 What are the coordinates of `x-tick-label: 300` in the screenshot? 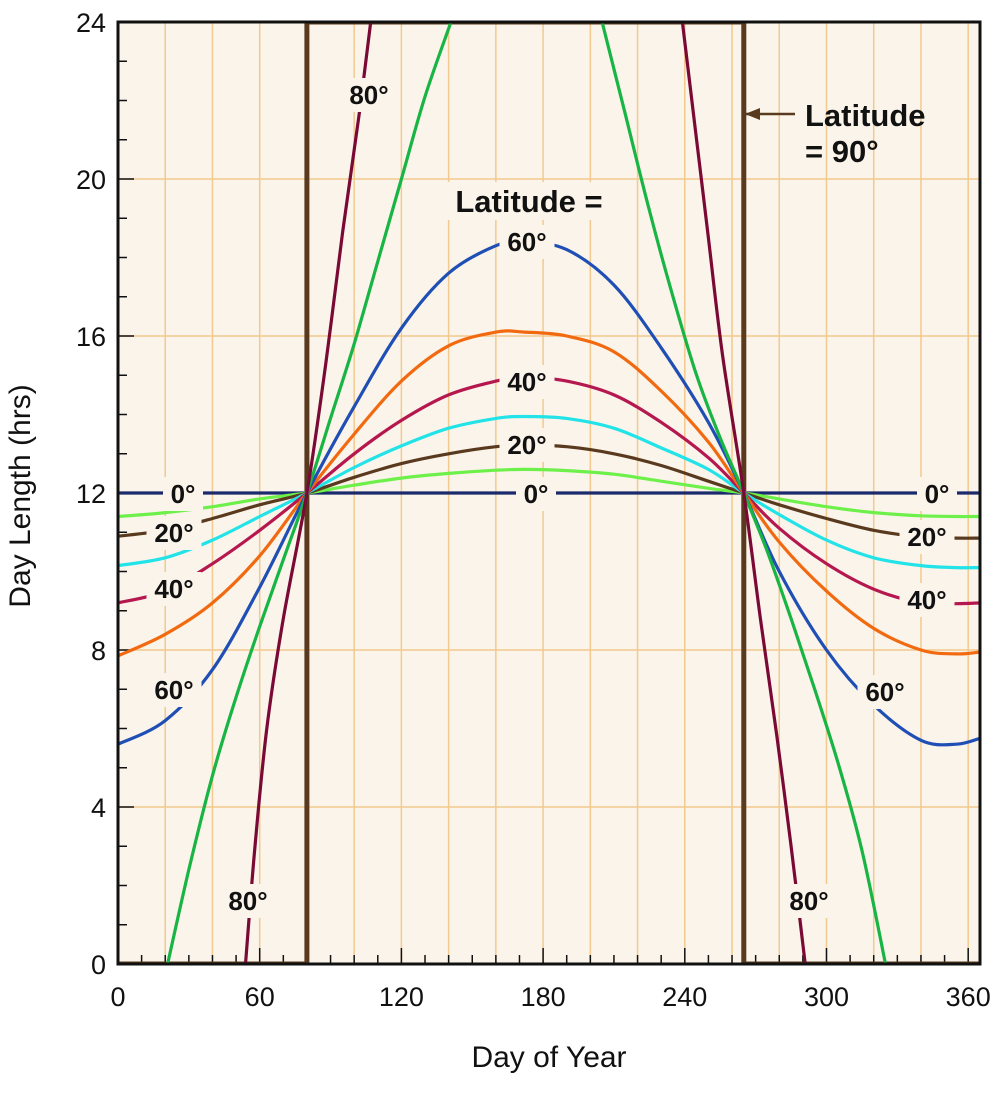 It's located at (826, 997).